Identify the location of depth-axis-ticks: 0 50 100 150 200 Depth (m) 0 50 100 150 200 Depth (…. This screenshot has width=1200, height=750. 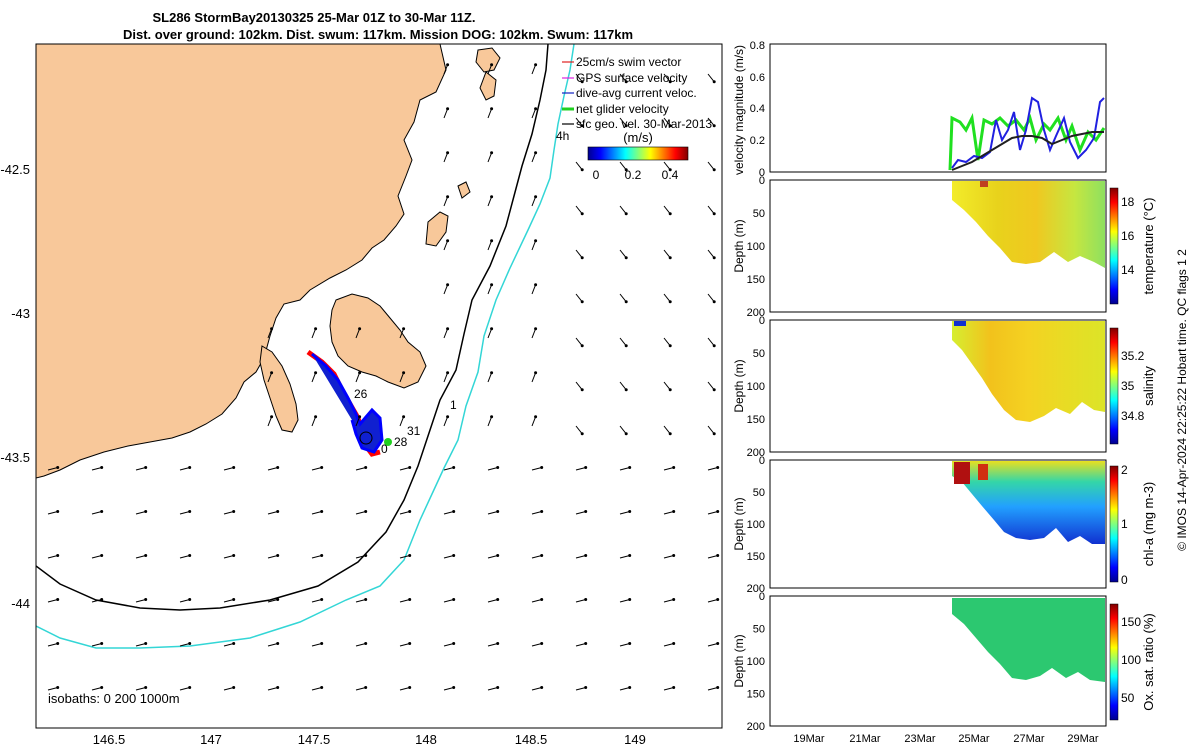
(748, 454).